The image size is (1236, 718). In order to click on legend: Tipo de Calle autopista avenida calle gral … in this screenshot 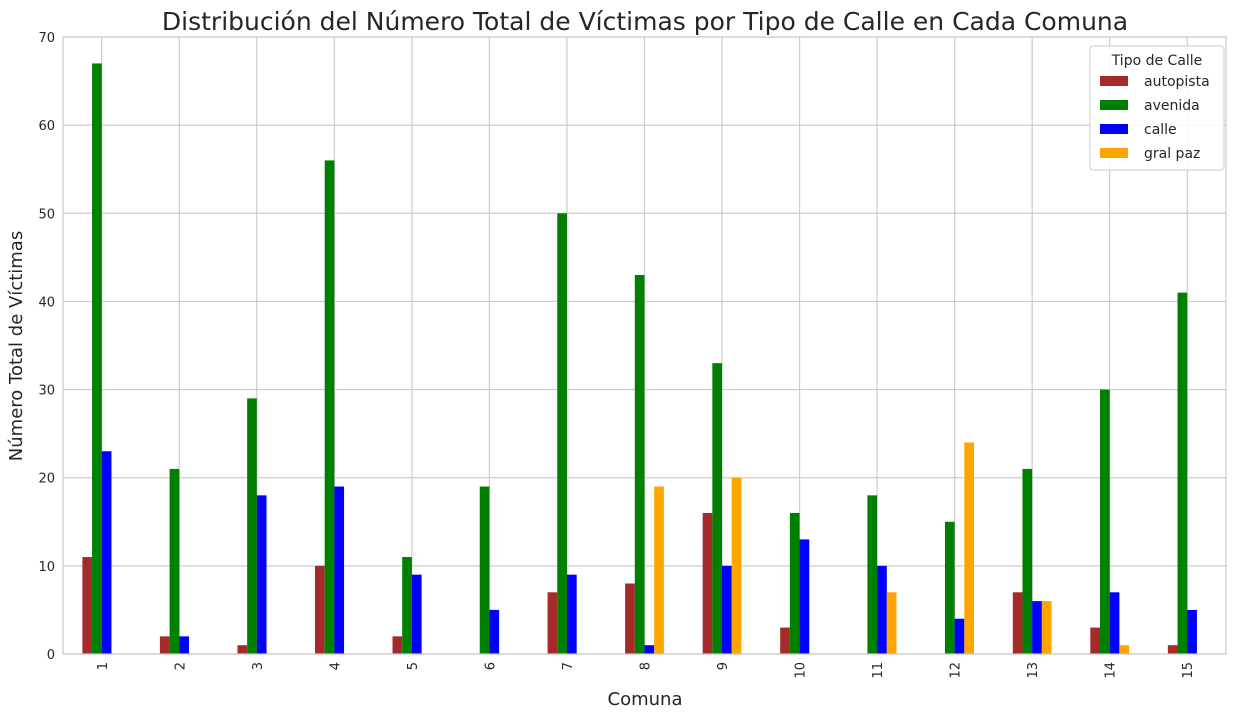, I will do `click(1157, 108)`.